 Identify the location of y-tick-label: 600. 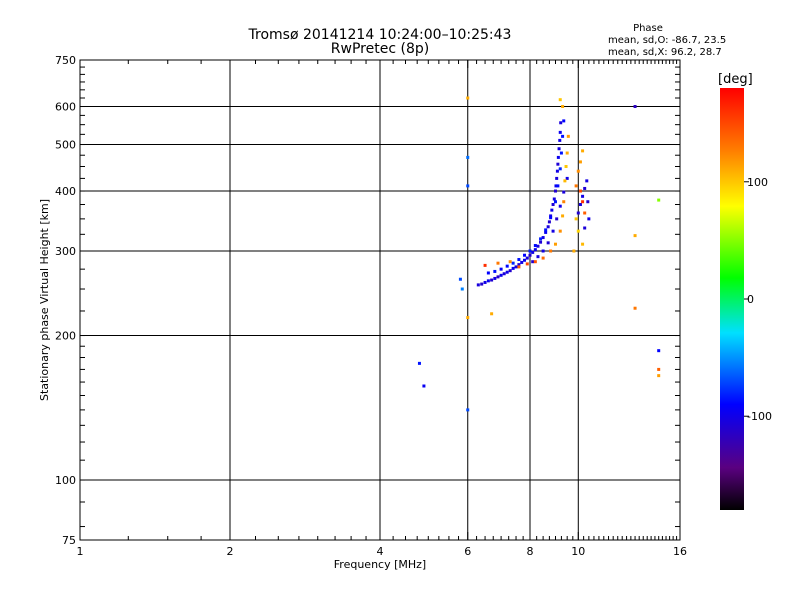
(65, 107).